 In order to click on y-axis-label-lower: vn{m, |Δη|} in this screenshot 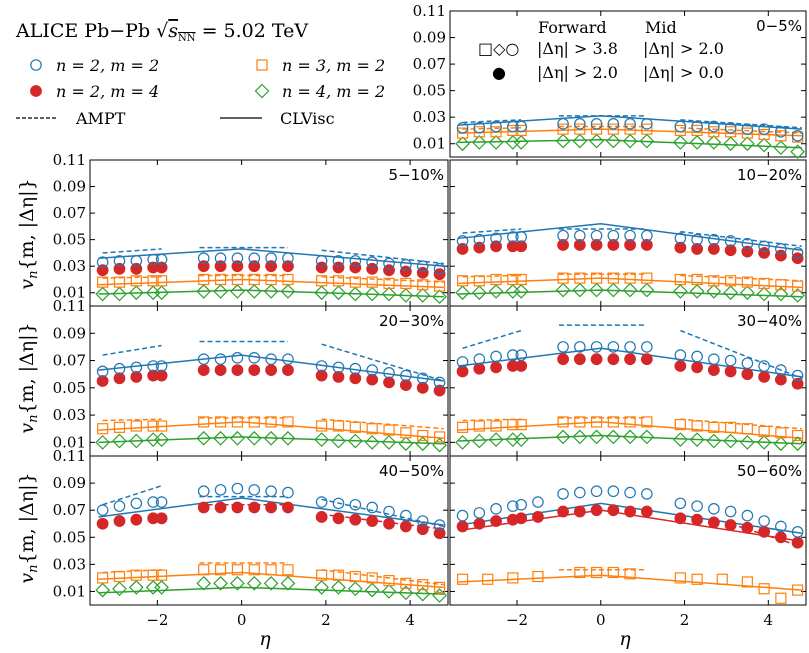, I will do `click(28, 527)`.